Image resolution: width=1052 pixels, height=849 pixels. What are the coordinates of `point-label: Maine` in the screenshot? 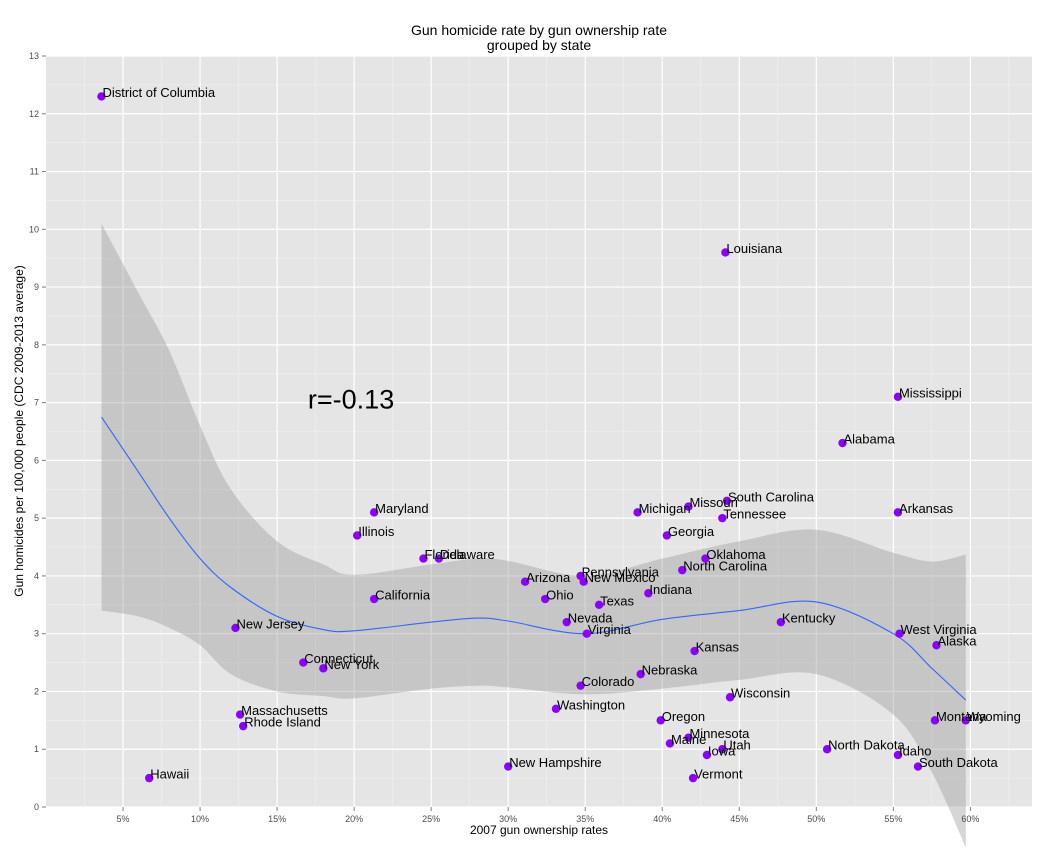 It's located at (688, 739).